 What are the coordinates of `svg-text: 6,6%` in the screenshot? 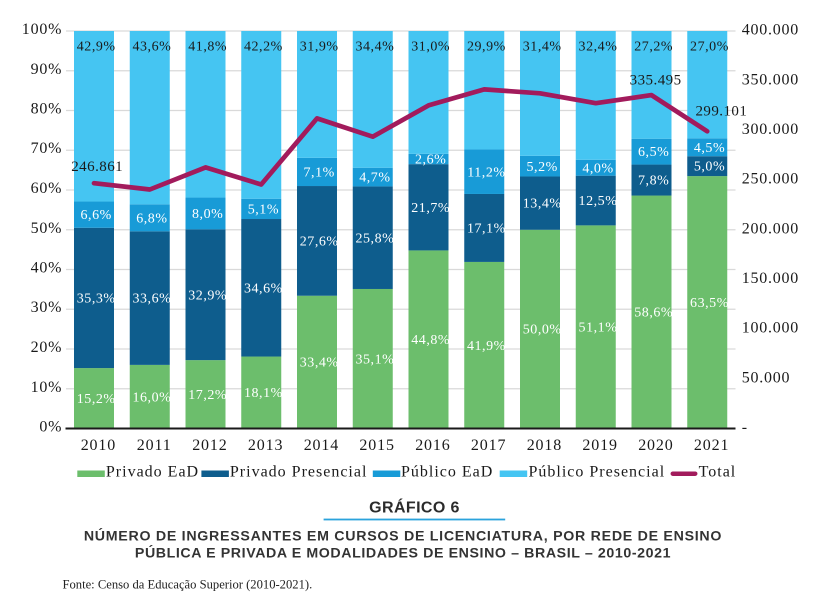 It's located at (96, 215).